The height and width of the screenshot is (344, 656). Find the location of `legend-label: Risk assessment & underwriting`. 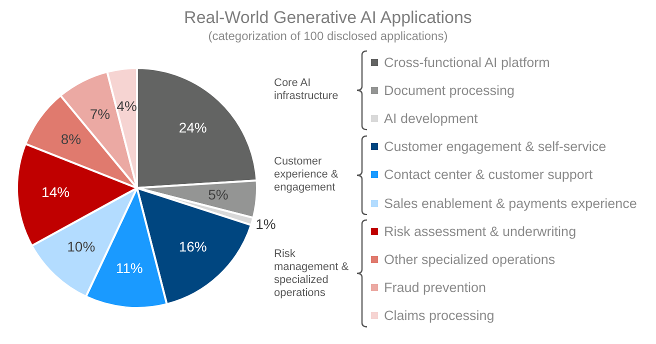

legend-label: Risk assessment & underwriting is located at coordinates (480, 231).